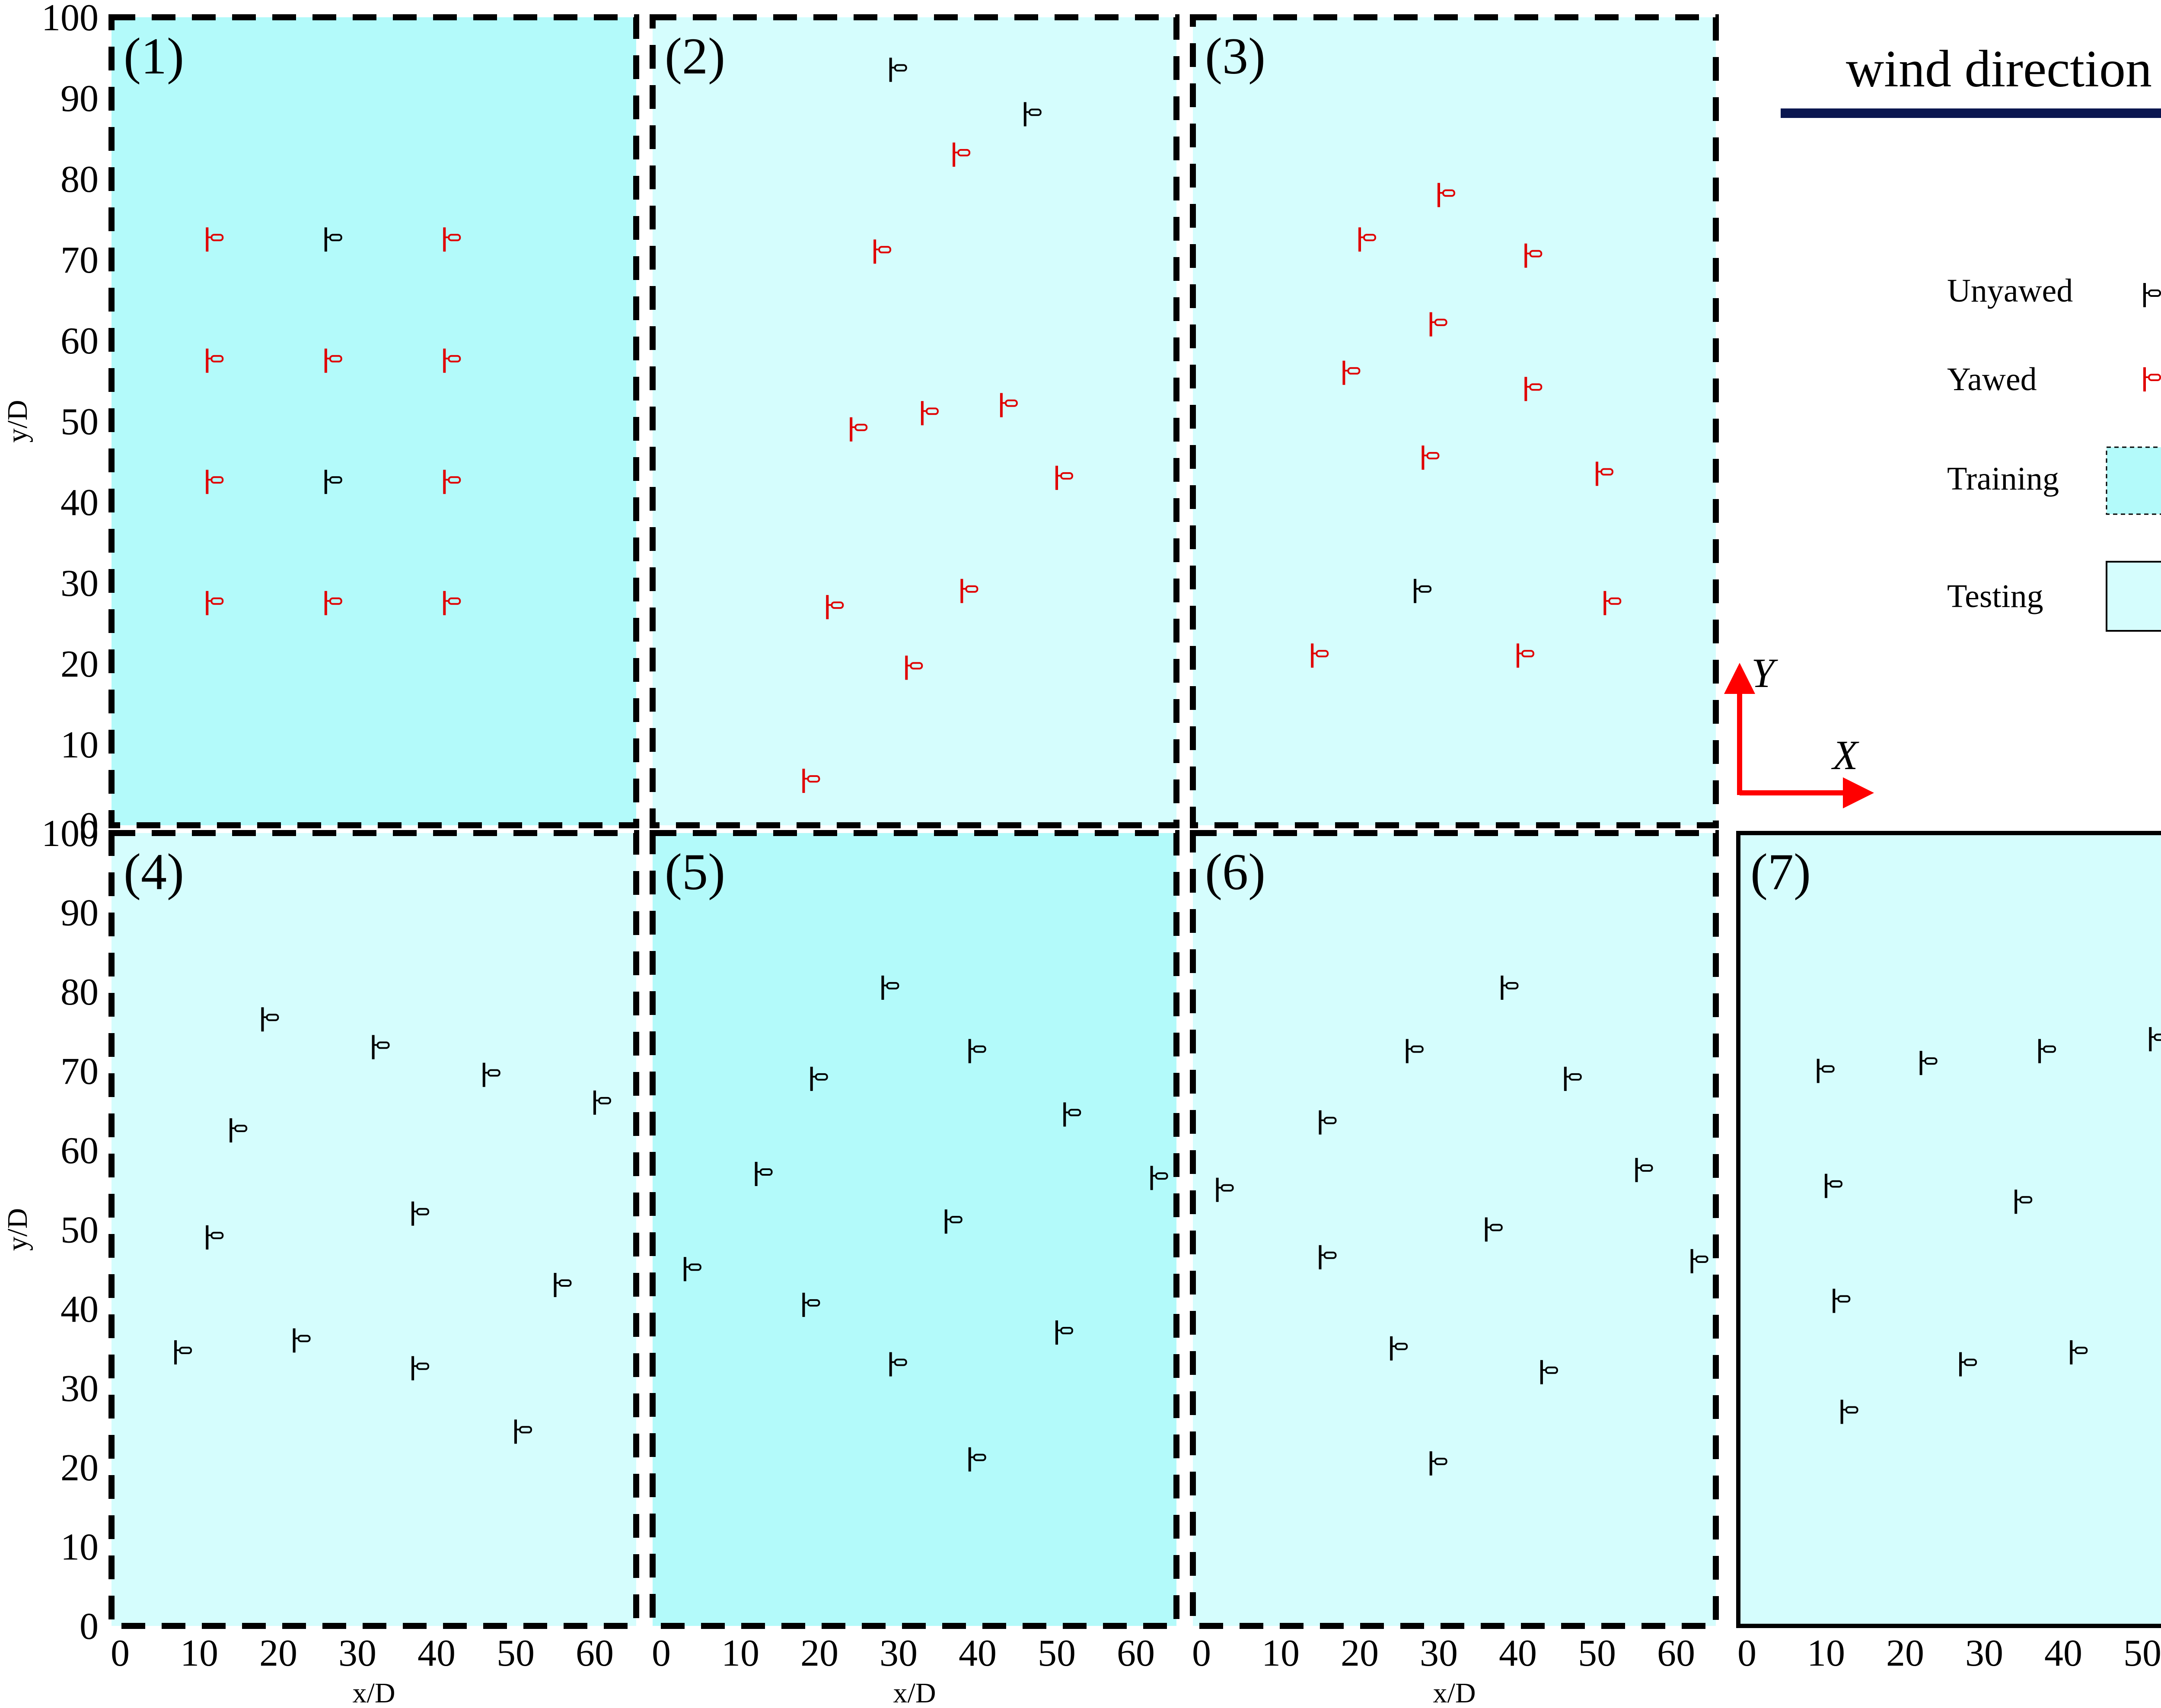 The height and width of the screenshot is (1708, 2161). What do you see at coordinates (695, 871) in the screenshot?
I see `panel-5-label: (5)` at bounding box center [695, 871].